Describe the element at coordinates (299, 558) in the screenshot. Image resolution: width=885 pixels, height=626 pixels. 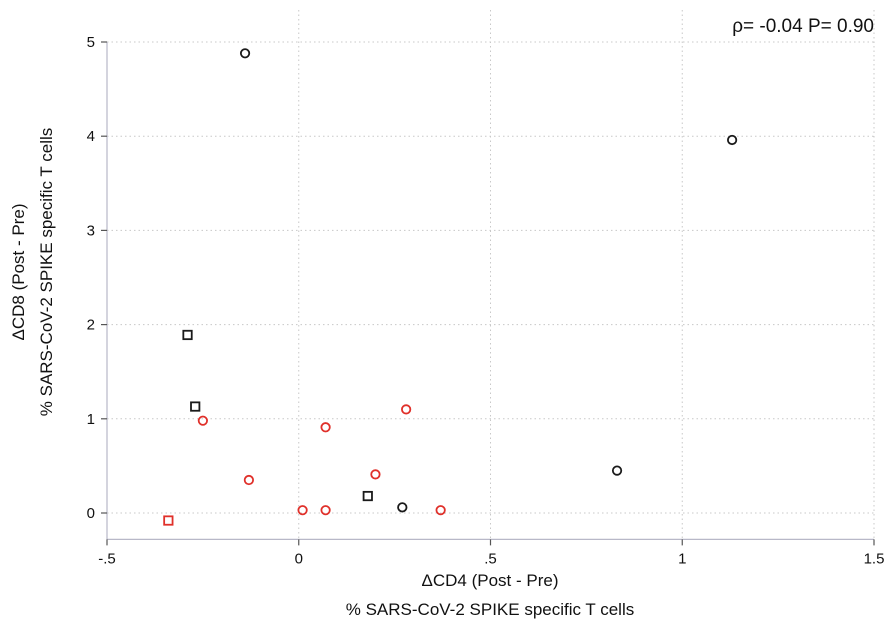
I see `x-tick-label: 0` at that location.